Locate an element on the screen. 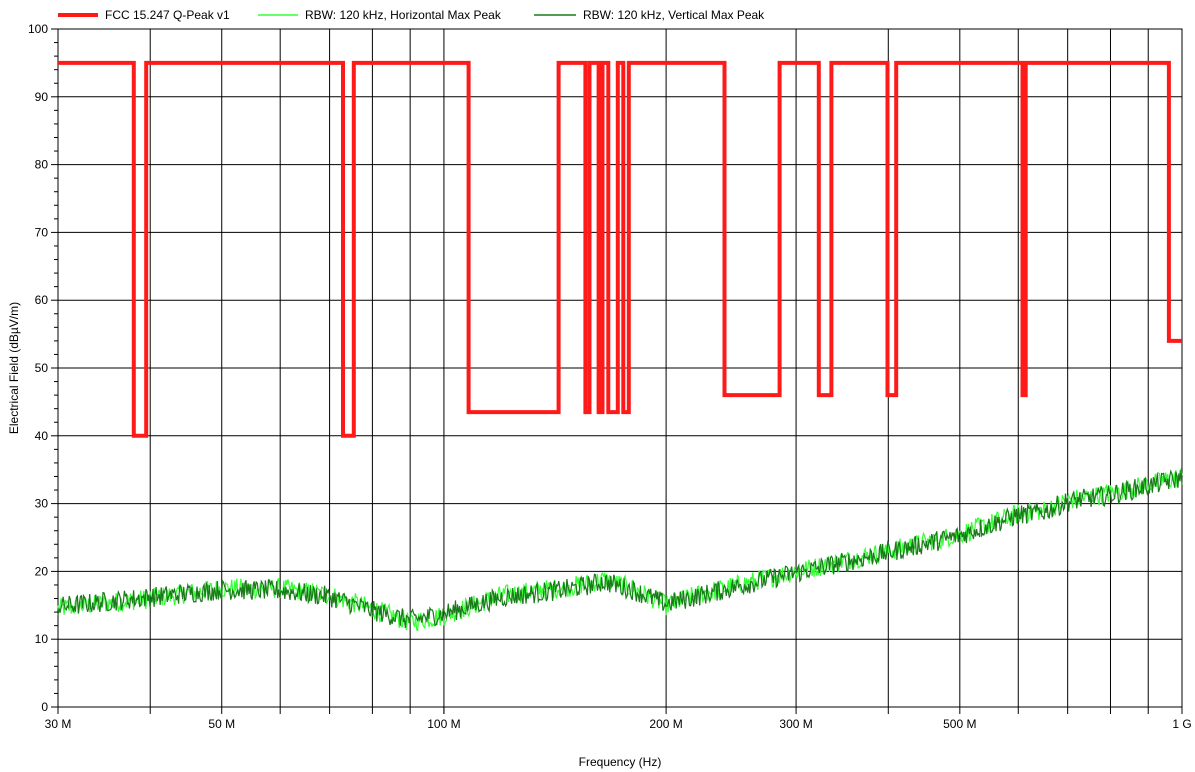 The image size is (1195, 772). x-tick-label: 50 M is located at coordinates (221, 724).